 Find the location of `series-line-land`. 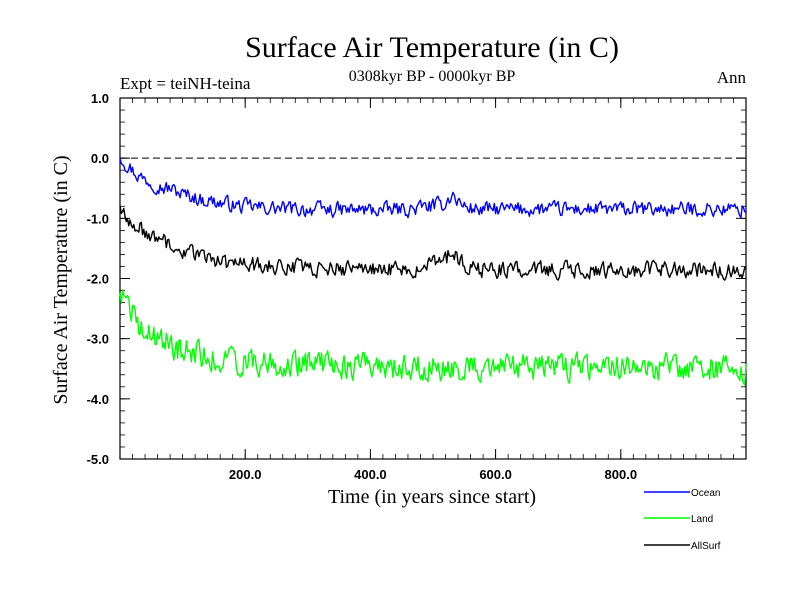

series-line-land is located at coordinates (433, 337).